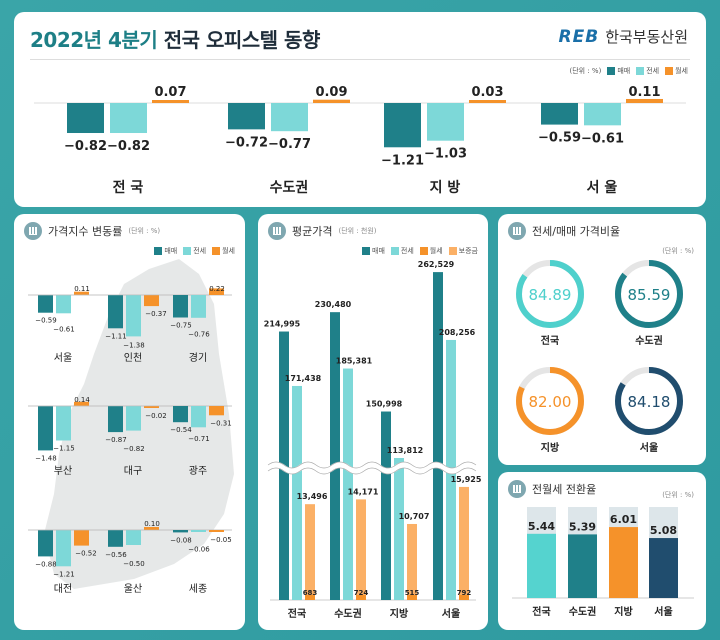 The image size is (720, 640). I want to click on value-label: 5.39, so click(582, 526).